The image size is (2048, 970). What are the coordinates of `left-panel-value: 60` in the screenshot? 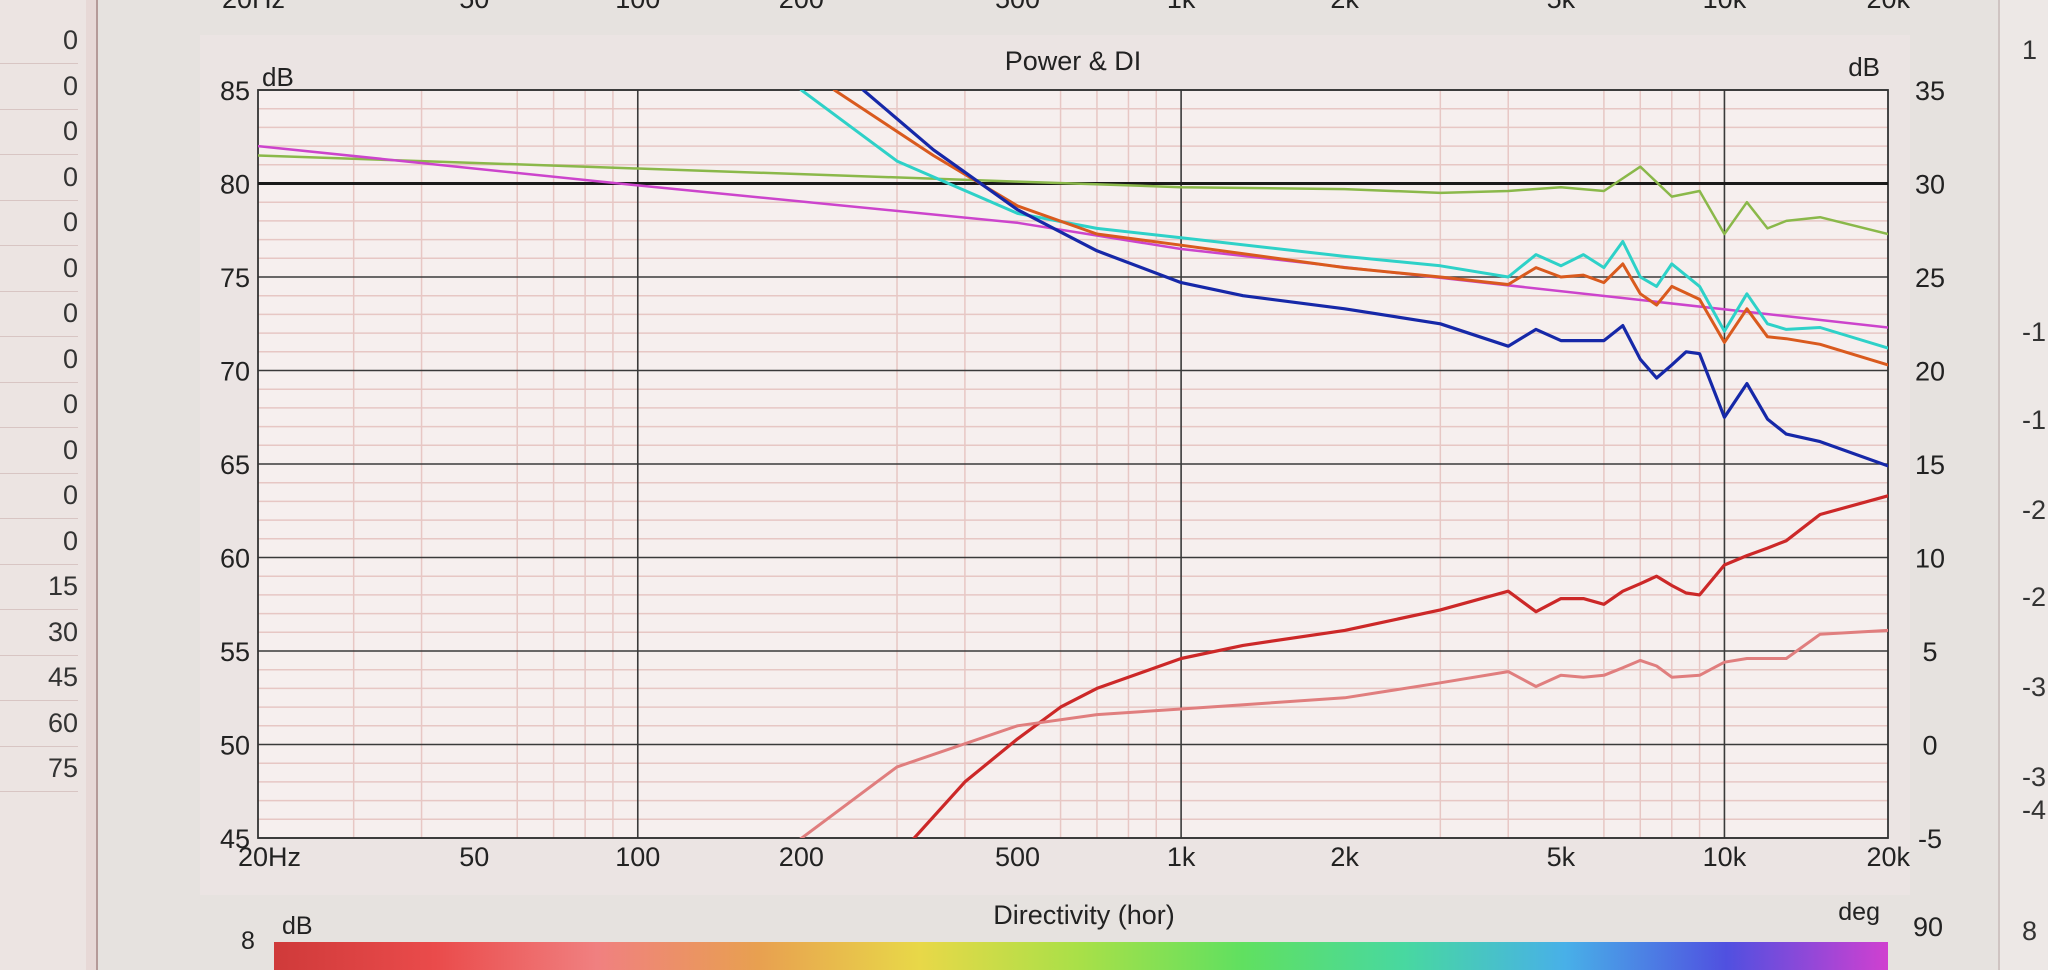 It's located at (39, 724).